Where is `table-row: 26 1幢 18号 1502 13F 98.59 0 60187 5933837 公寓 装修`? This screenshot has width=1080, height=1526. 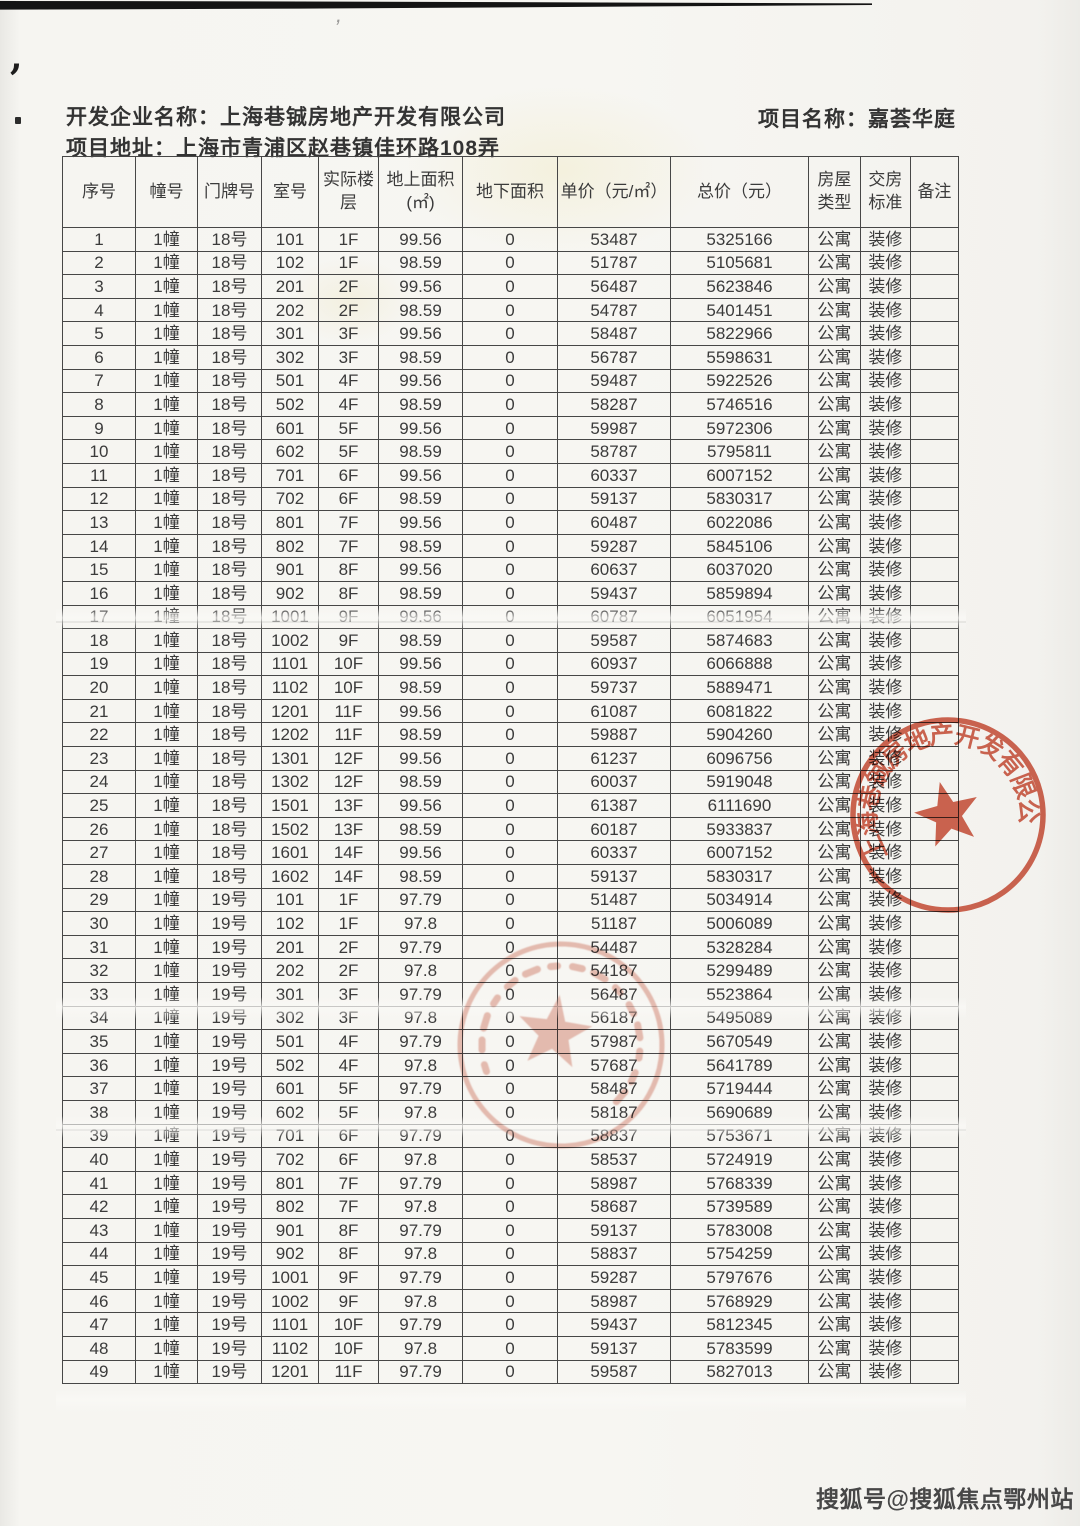
table-row: 26 1幢 18号 1502 13F 98.59 0 60187 5933837 公寓 装修 is located at coordinates (510, 829).